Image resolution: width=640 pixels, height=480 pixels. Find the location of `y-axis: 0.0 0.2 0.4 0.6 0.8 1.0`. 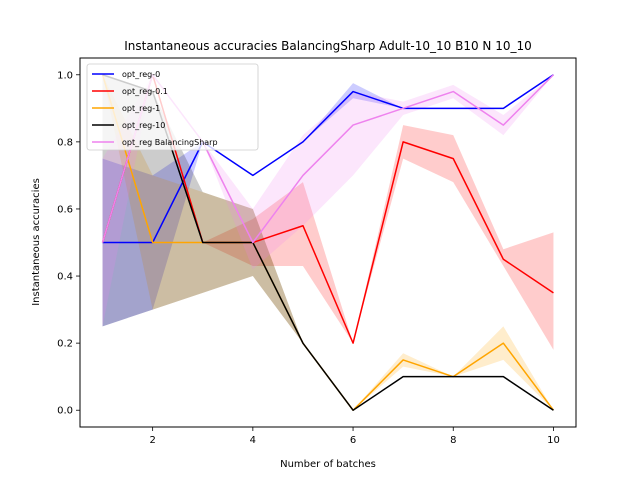

y-axis: 0.0 0.2 0.4 0.6 0.8 1.0 is located at coordinates (68, 243).